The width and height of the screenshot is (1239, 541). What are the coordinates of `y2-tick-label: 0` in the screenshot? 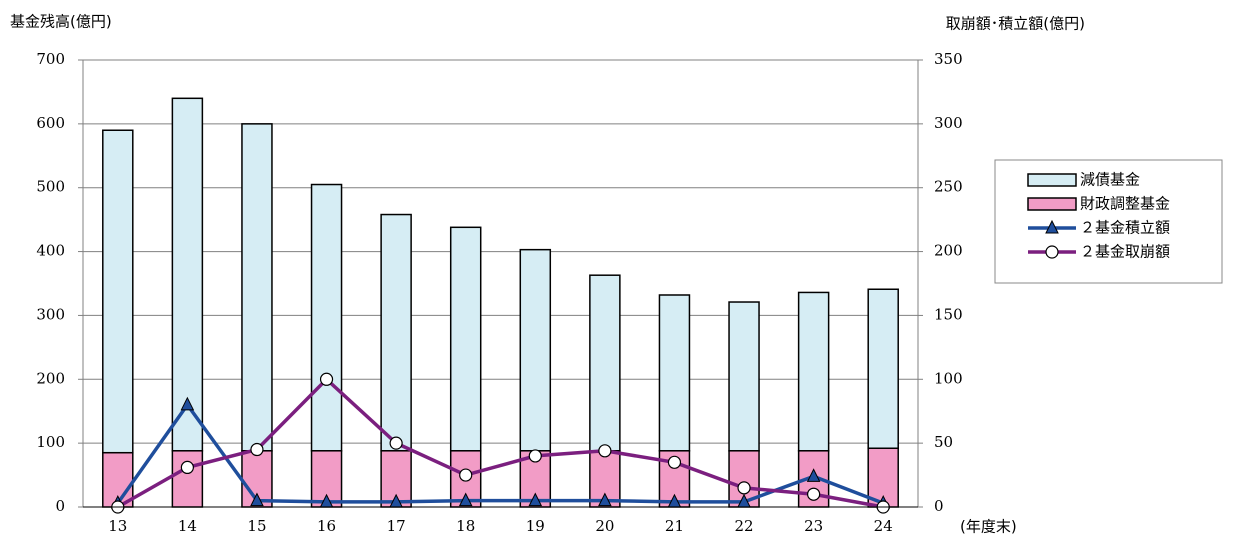 It's located at (939, 506).